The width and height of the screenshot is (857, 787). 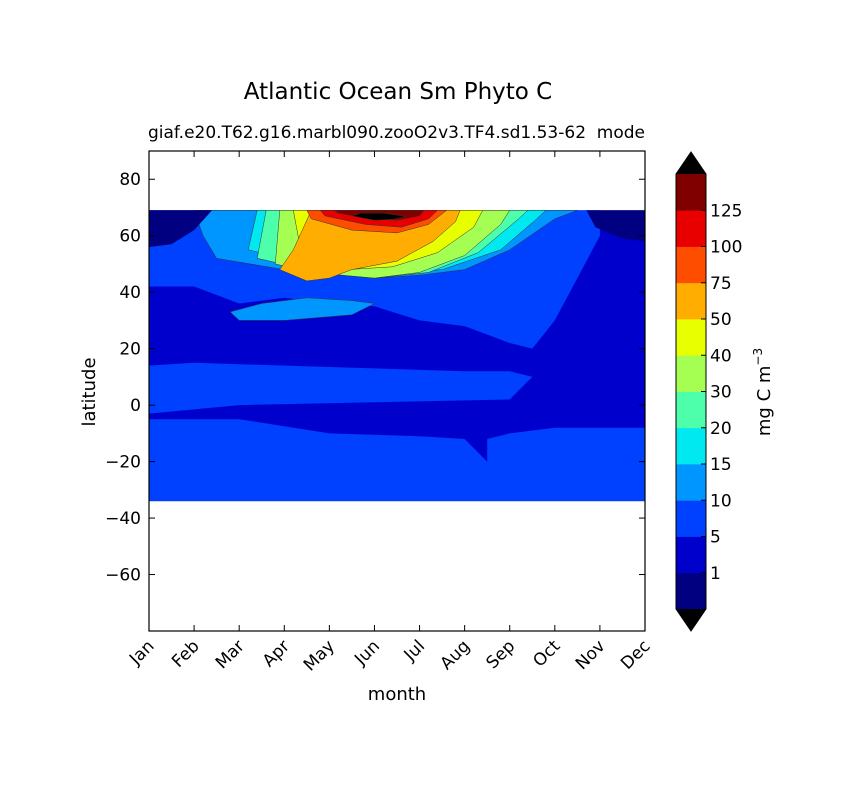 What do you see at coordinates (135, 406) in the screenshot?
I see `y-tick-label: 0` at bounding box center [135, 406].